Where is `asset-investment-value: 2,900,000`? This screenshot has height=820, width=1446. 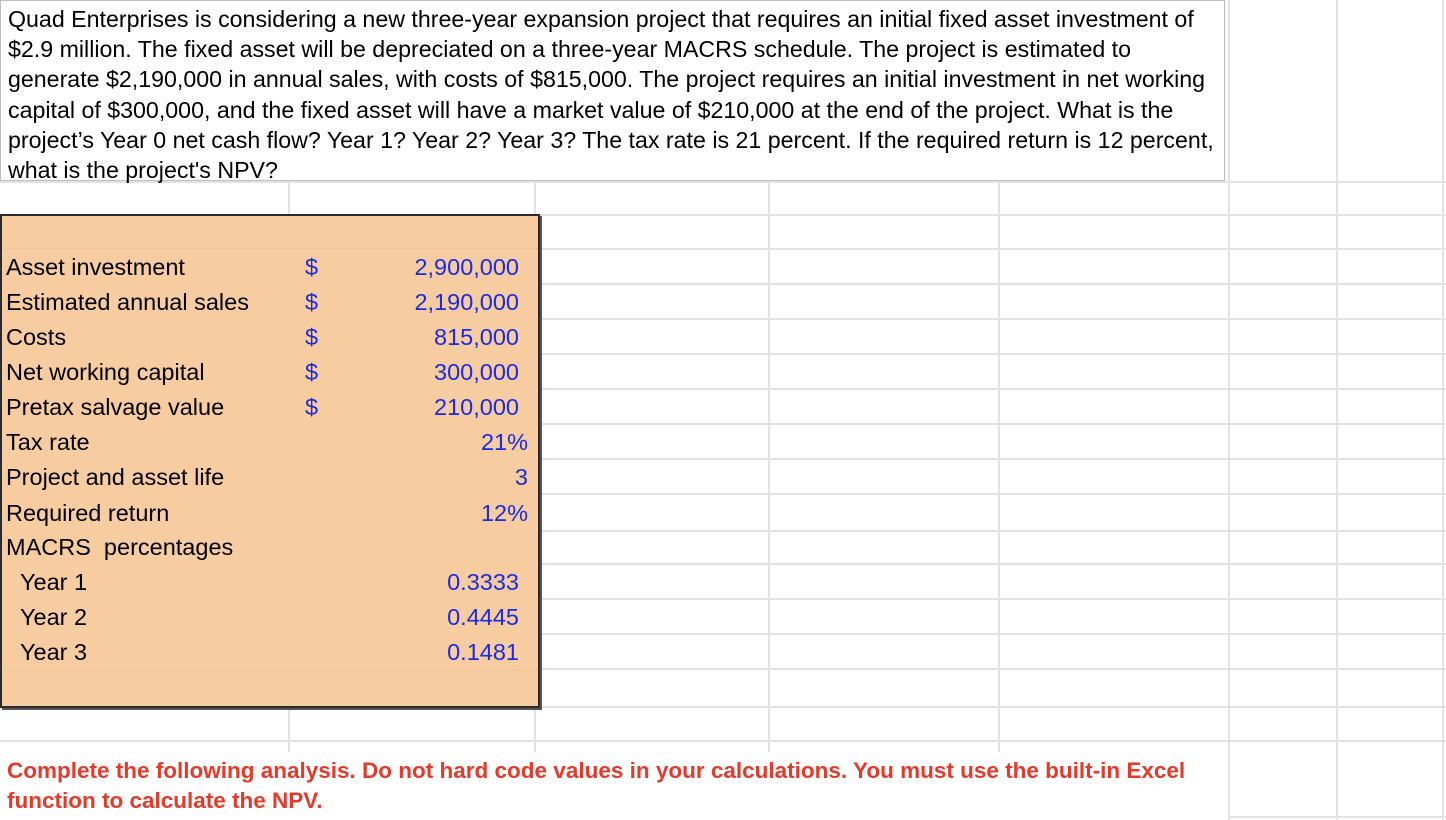 asset-investment-value: 2,900,000 is located at coordinates (466, 267).